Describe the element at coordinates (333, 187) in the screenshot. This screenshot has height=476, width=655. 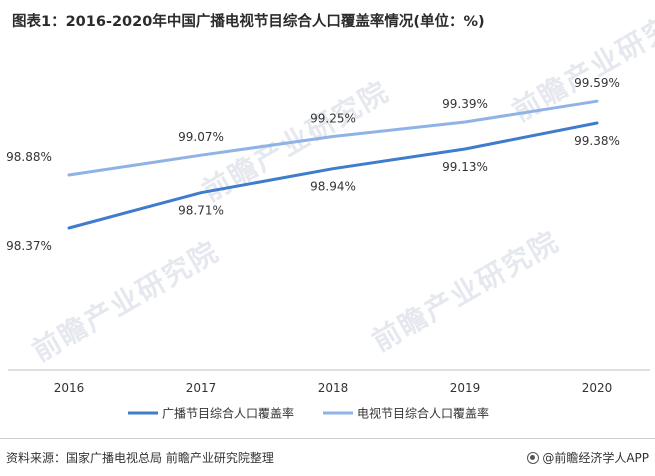
I see `data-label: 98.94%` at that location.